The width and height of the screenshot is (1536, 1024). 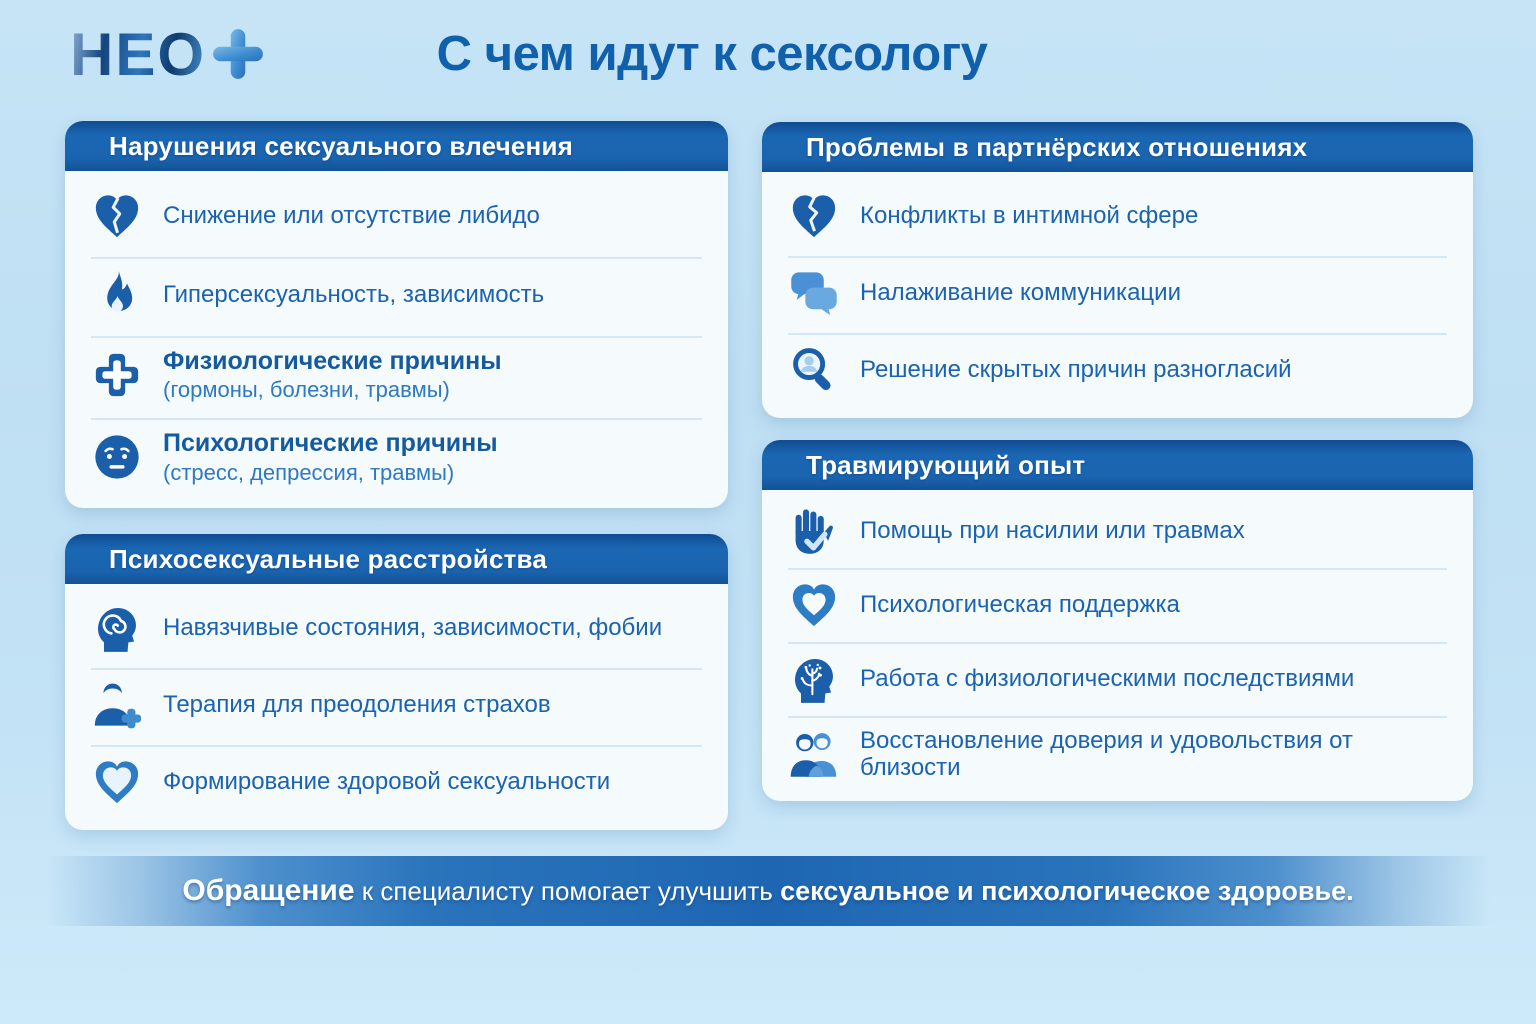 What do you see at coordinates (117, 629) in the screenshot?
I see `head-spiral-icon` at bounding box center [117, 629].